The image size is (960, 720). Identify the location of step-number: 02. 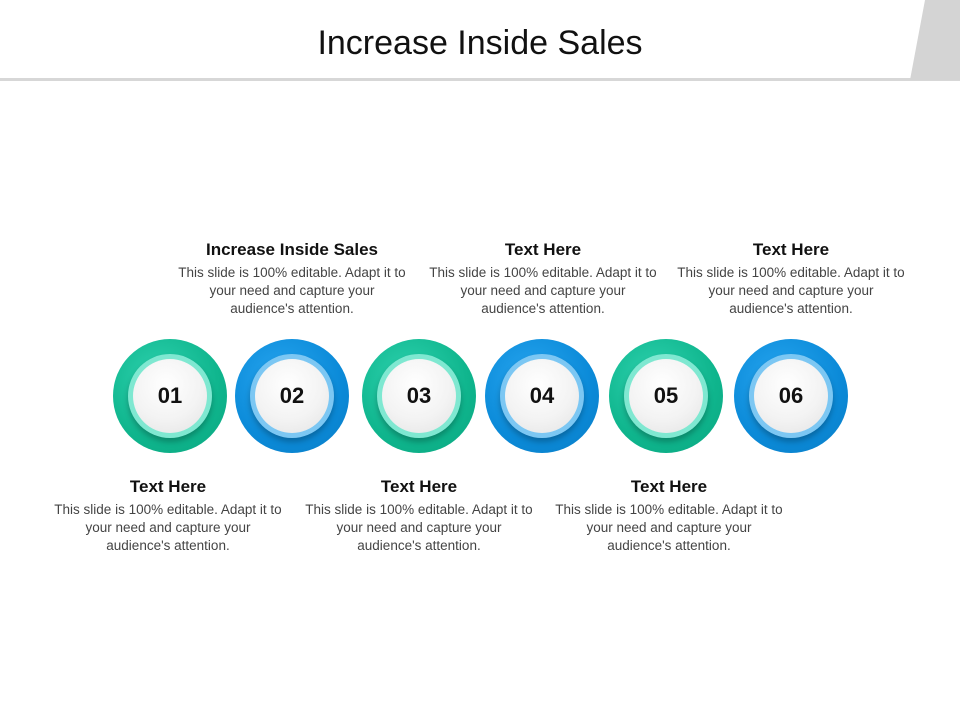
(292, 396).